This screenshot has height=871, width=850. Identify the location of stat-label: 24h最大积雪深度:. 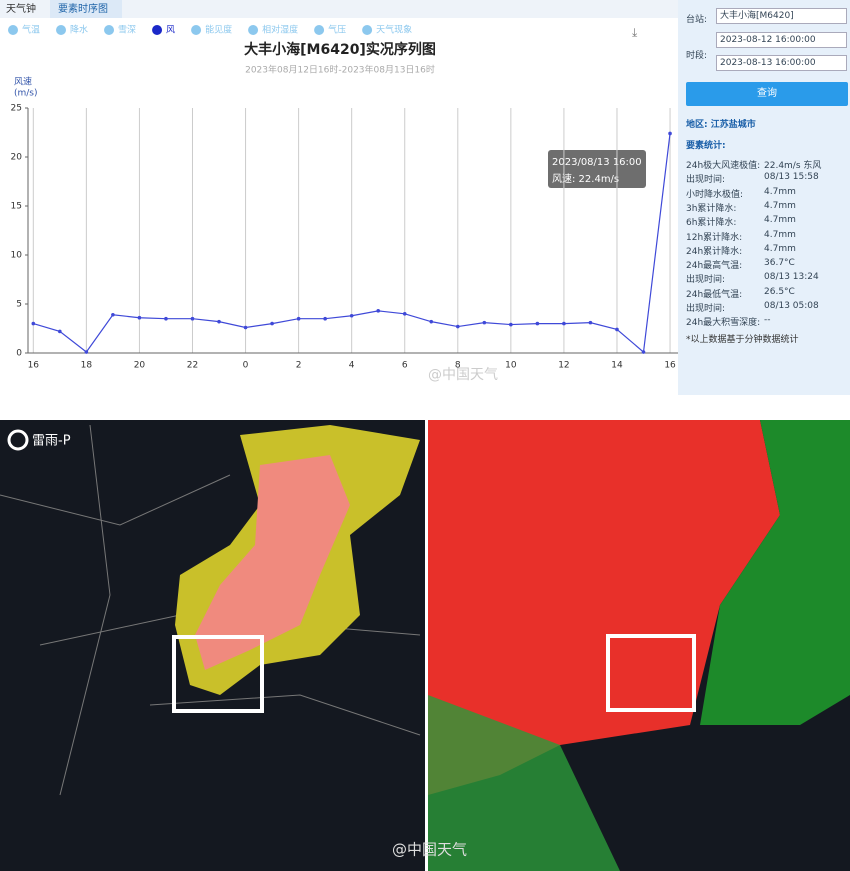
(723, 323).